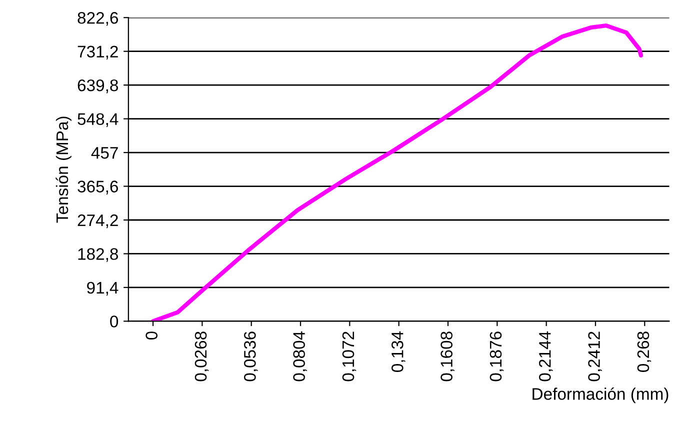 Image resolution: width=676 pixels, height=440 pixels. Describe the element at coordinates (104, 153) in the screenshot. I see `y-tick-label: 457` at that location.